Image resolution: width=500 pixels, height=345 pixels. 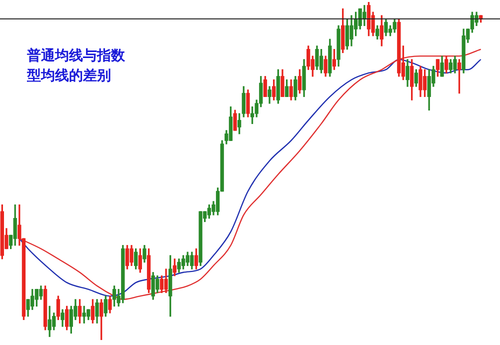 What do you see at coordinates (76, 66) in the screenshot?
I see `text: 普通均线与指数型均线的差别` at bounding box center [76, 66].